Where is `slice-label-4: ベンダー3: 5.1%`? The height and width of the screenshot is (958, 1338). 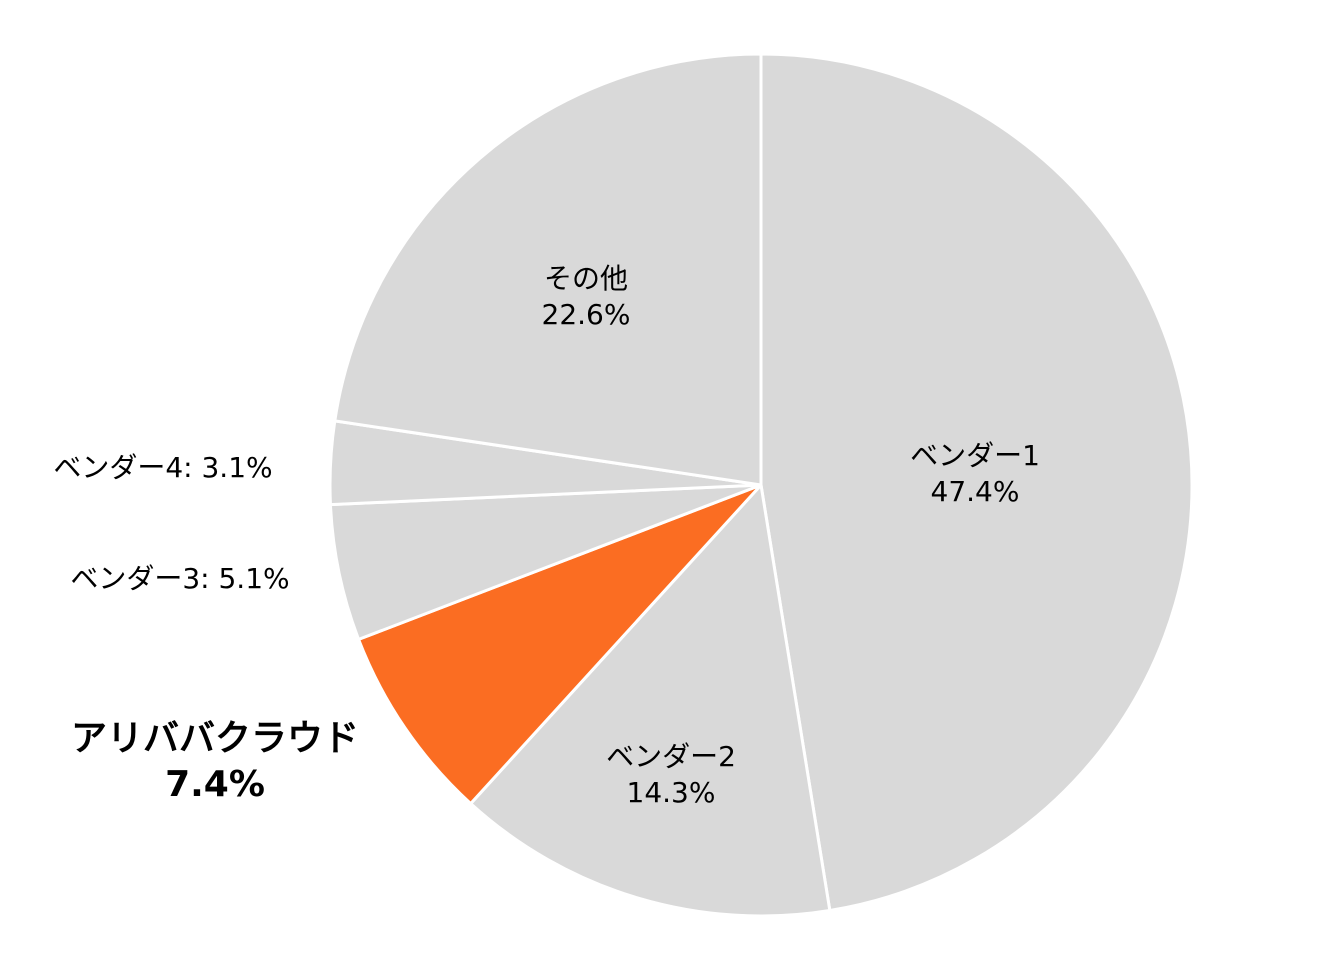 slice-label-4: ベンダー3: 5.1% is located at coordinates (179, 578).